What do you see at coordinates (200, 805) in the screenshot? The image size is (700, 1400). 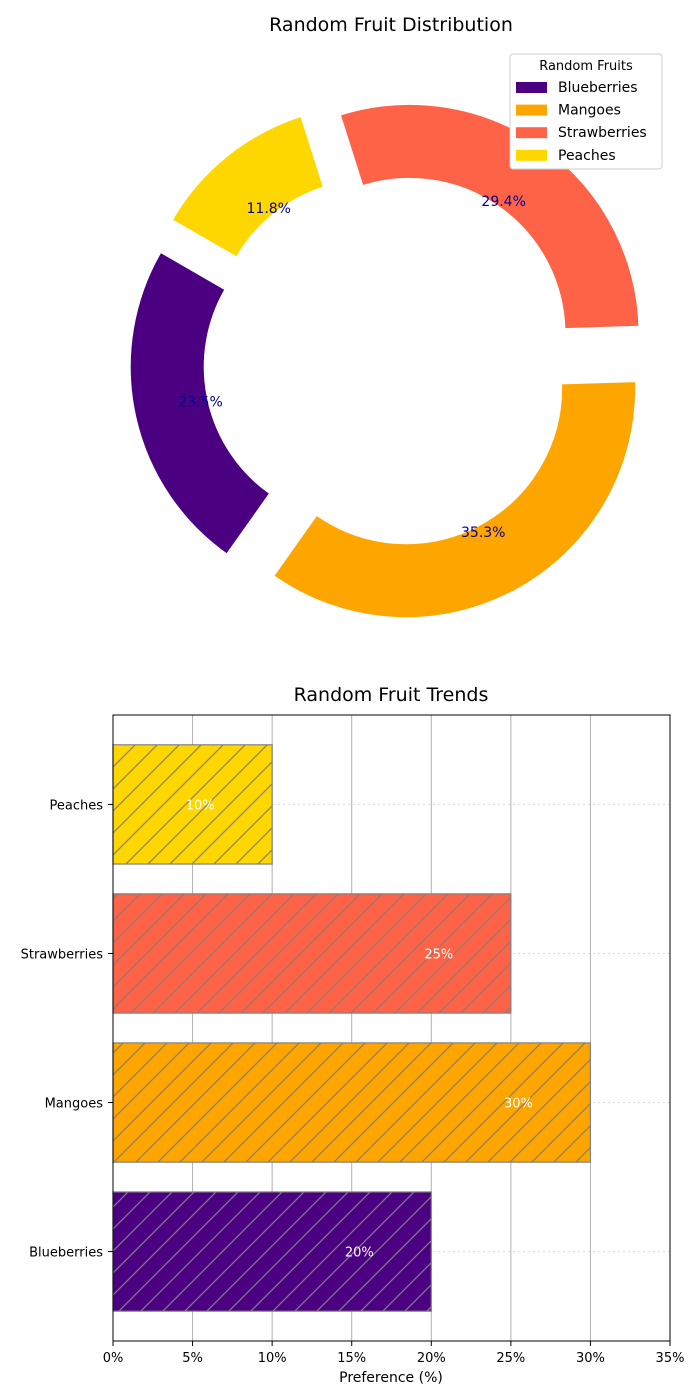 I see `bar-value-label: 10%` at bounding box center [200, 805].